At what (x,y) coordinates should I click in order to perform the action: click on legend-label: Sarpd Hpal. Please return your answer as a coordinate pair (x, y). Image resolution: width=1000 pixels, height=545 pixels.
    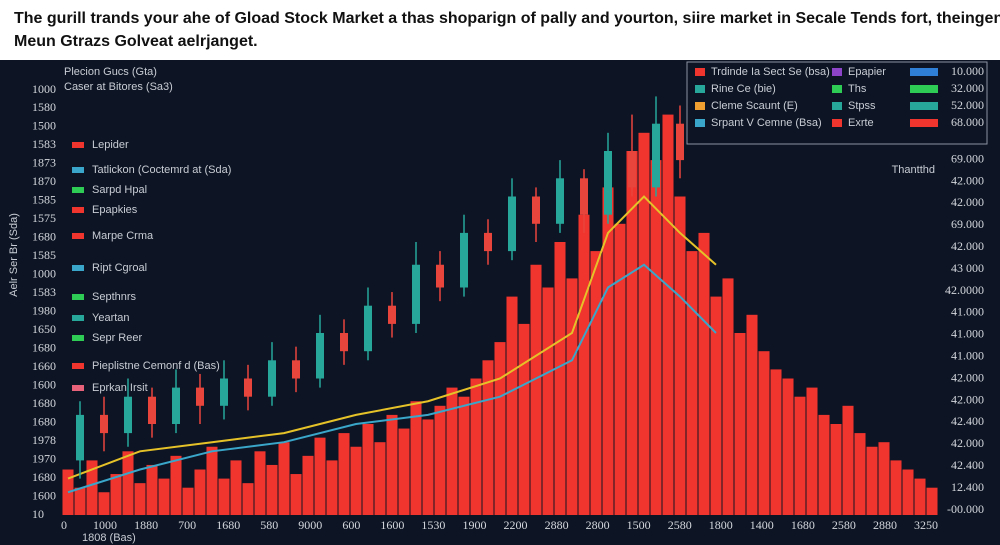
    Looking at the image, I should click on (119, 190).